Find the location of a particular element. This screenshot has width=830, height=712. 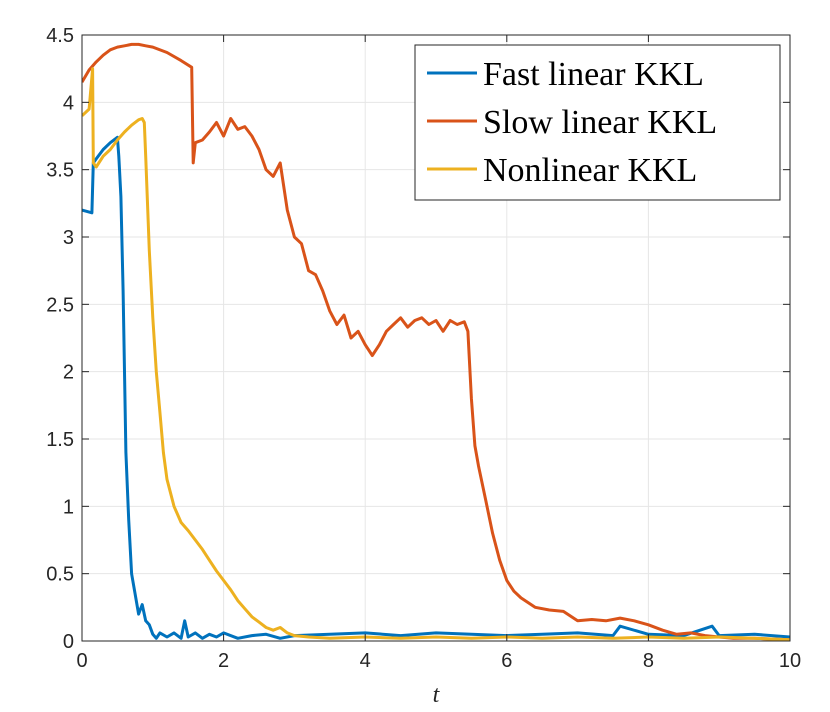

x-axis-label: t is located at coordinates (437, 695).